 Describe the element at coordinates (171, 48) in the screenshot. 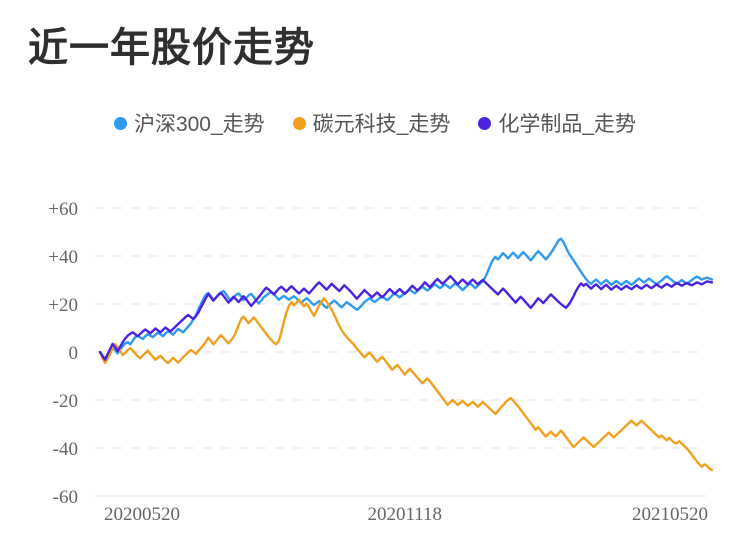

I see `page-title: 近一年股价走势` at that location.